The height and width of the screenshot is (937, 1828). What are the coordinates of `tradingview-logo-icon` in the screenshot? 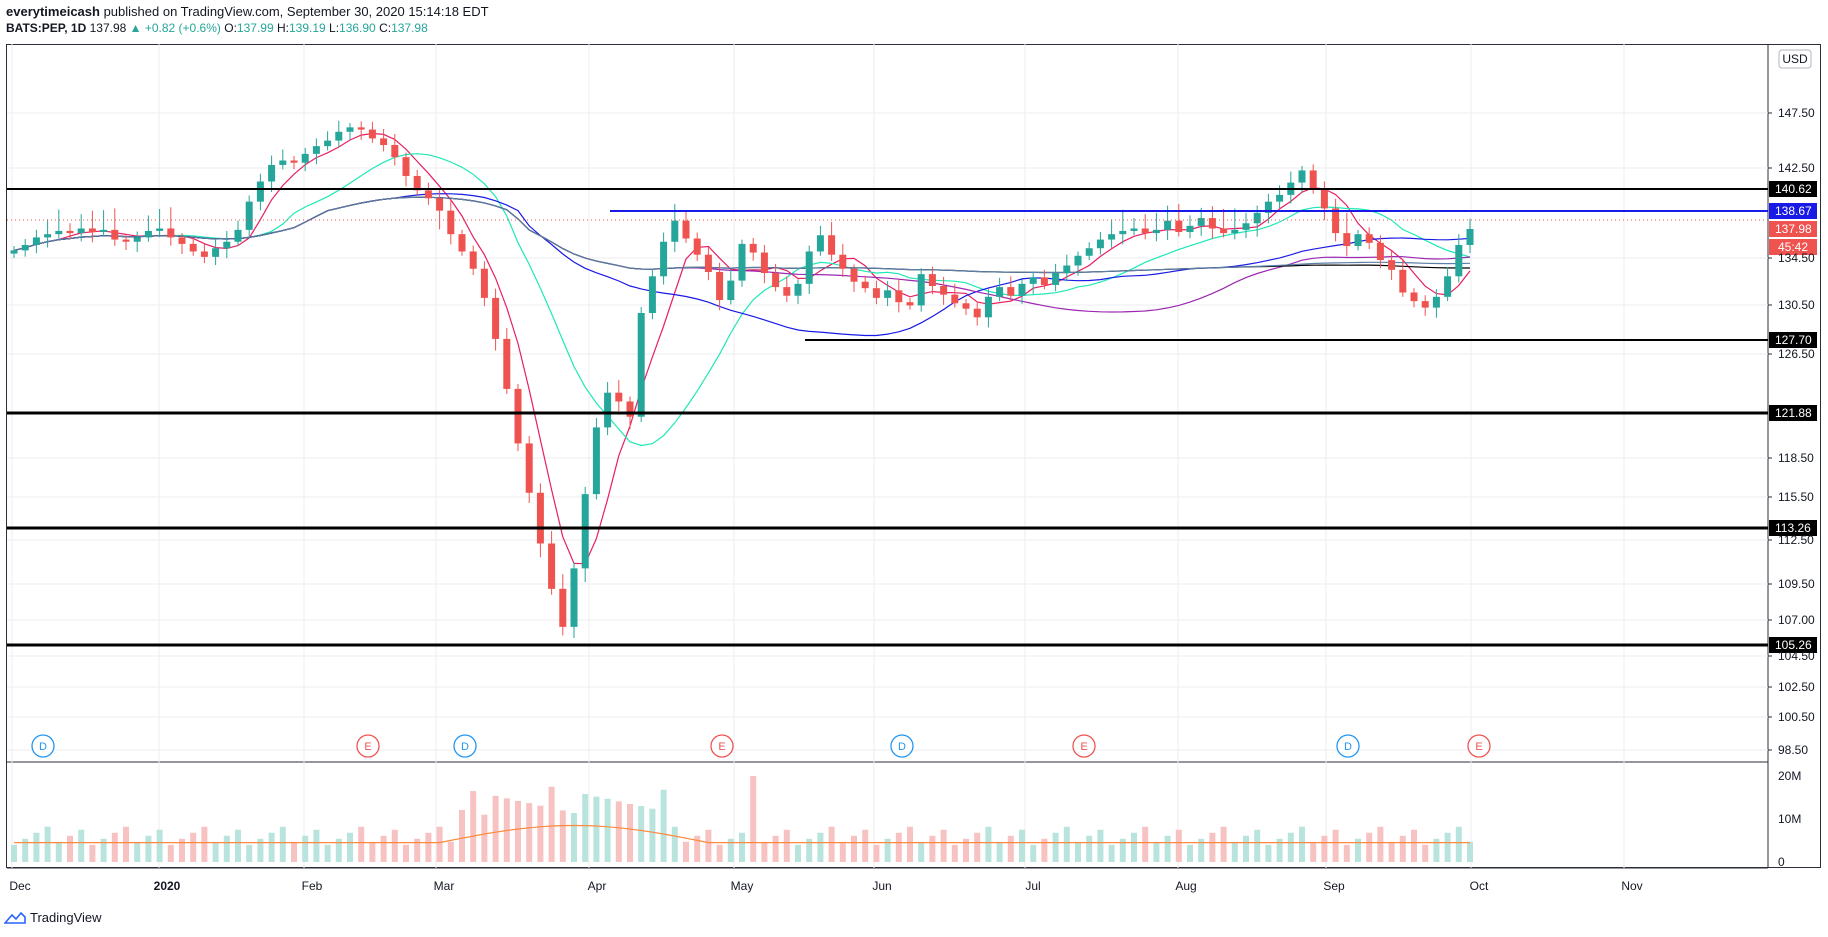 It's located at (15, 917).